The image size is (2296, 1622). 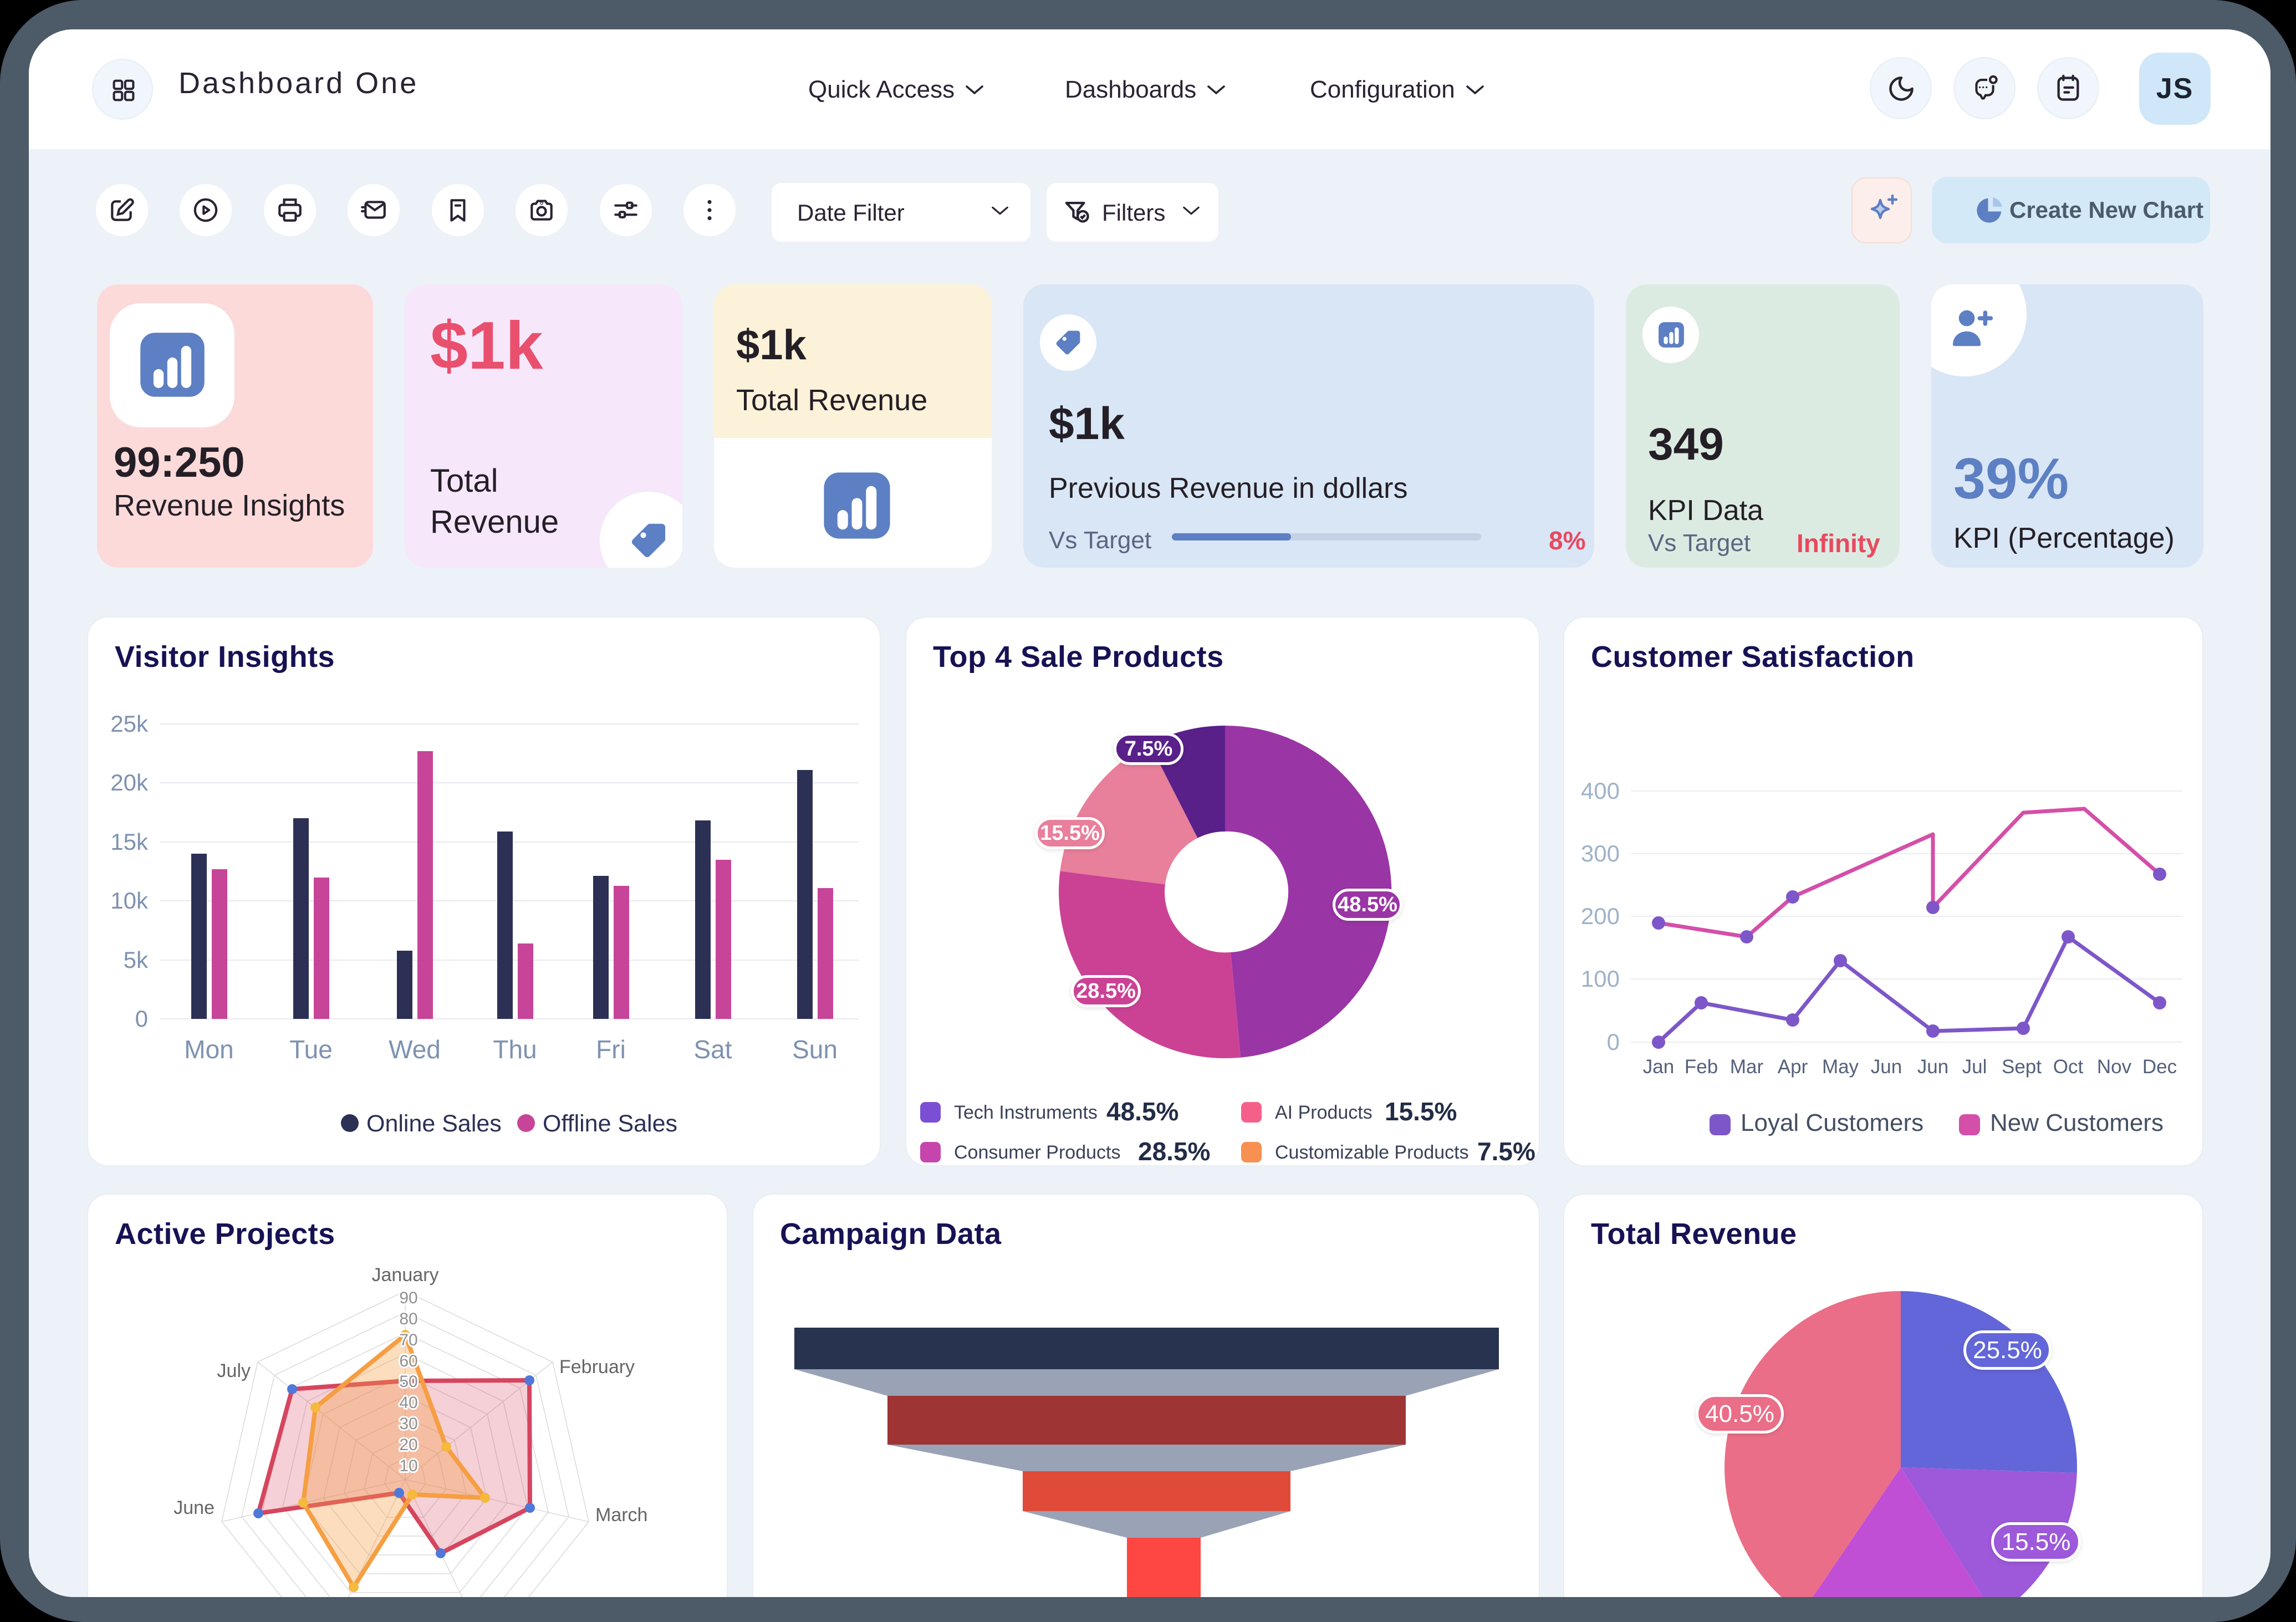 What do you see at coordinates (712, 1049) in the screenshot?
I see `svg-text: Sat` at bounding box center [712, 1049].